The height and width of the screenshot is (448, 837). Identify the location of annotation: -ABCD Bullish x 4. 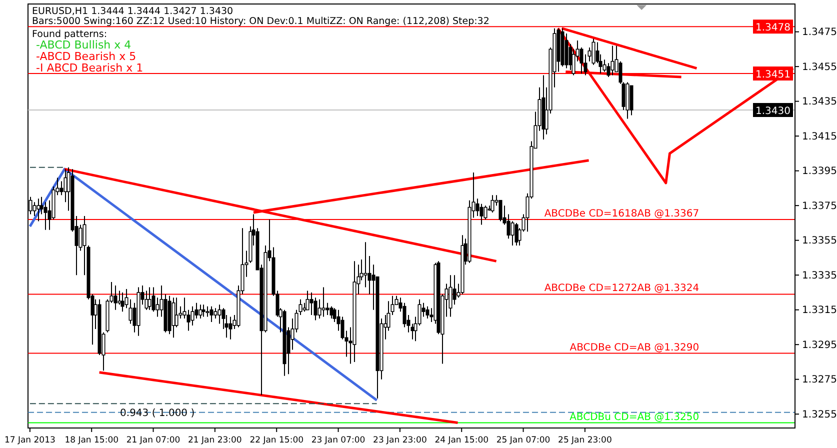
(84, 45).